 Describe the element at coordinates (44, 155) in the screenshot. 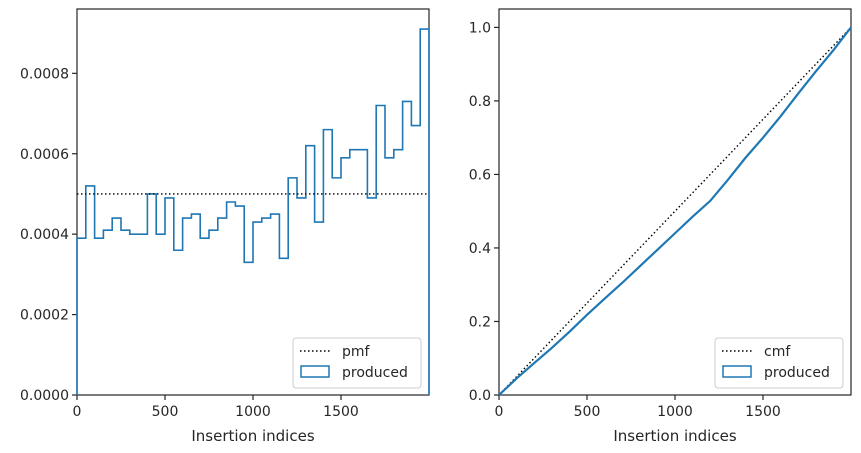

I see `y-tick-label: 0.0006` at that location.